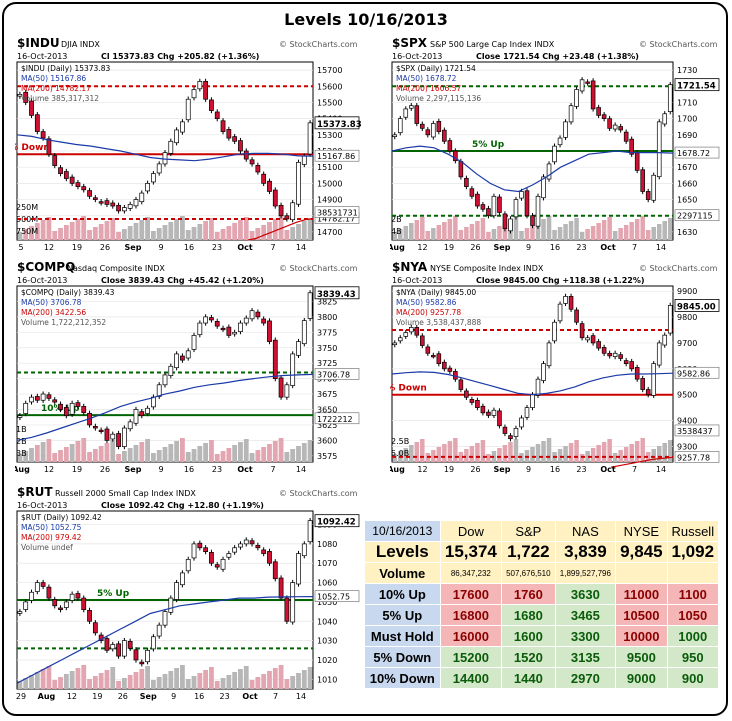 The height and width of the screenshot is (721, 732). Describe the element at coordinates (557, 56) in the screenshot. I see `chart-quote: Close 1721.54 Chg +23.48 (+1.38%)` at that location.